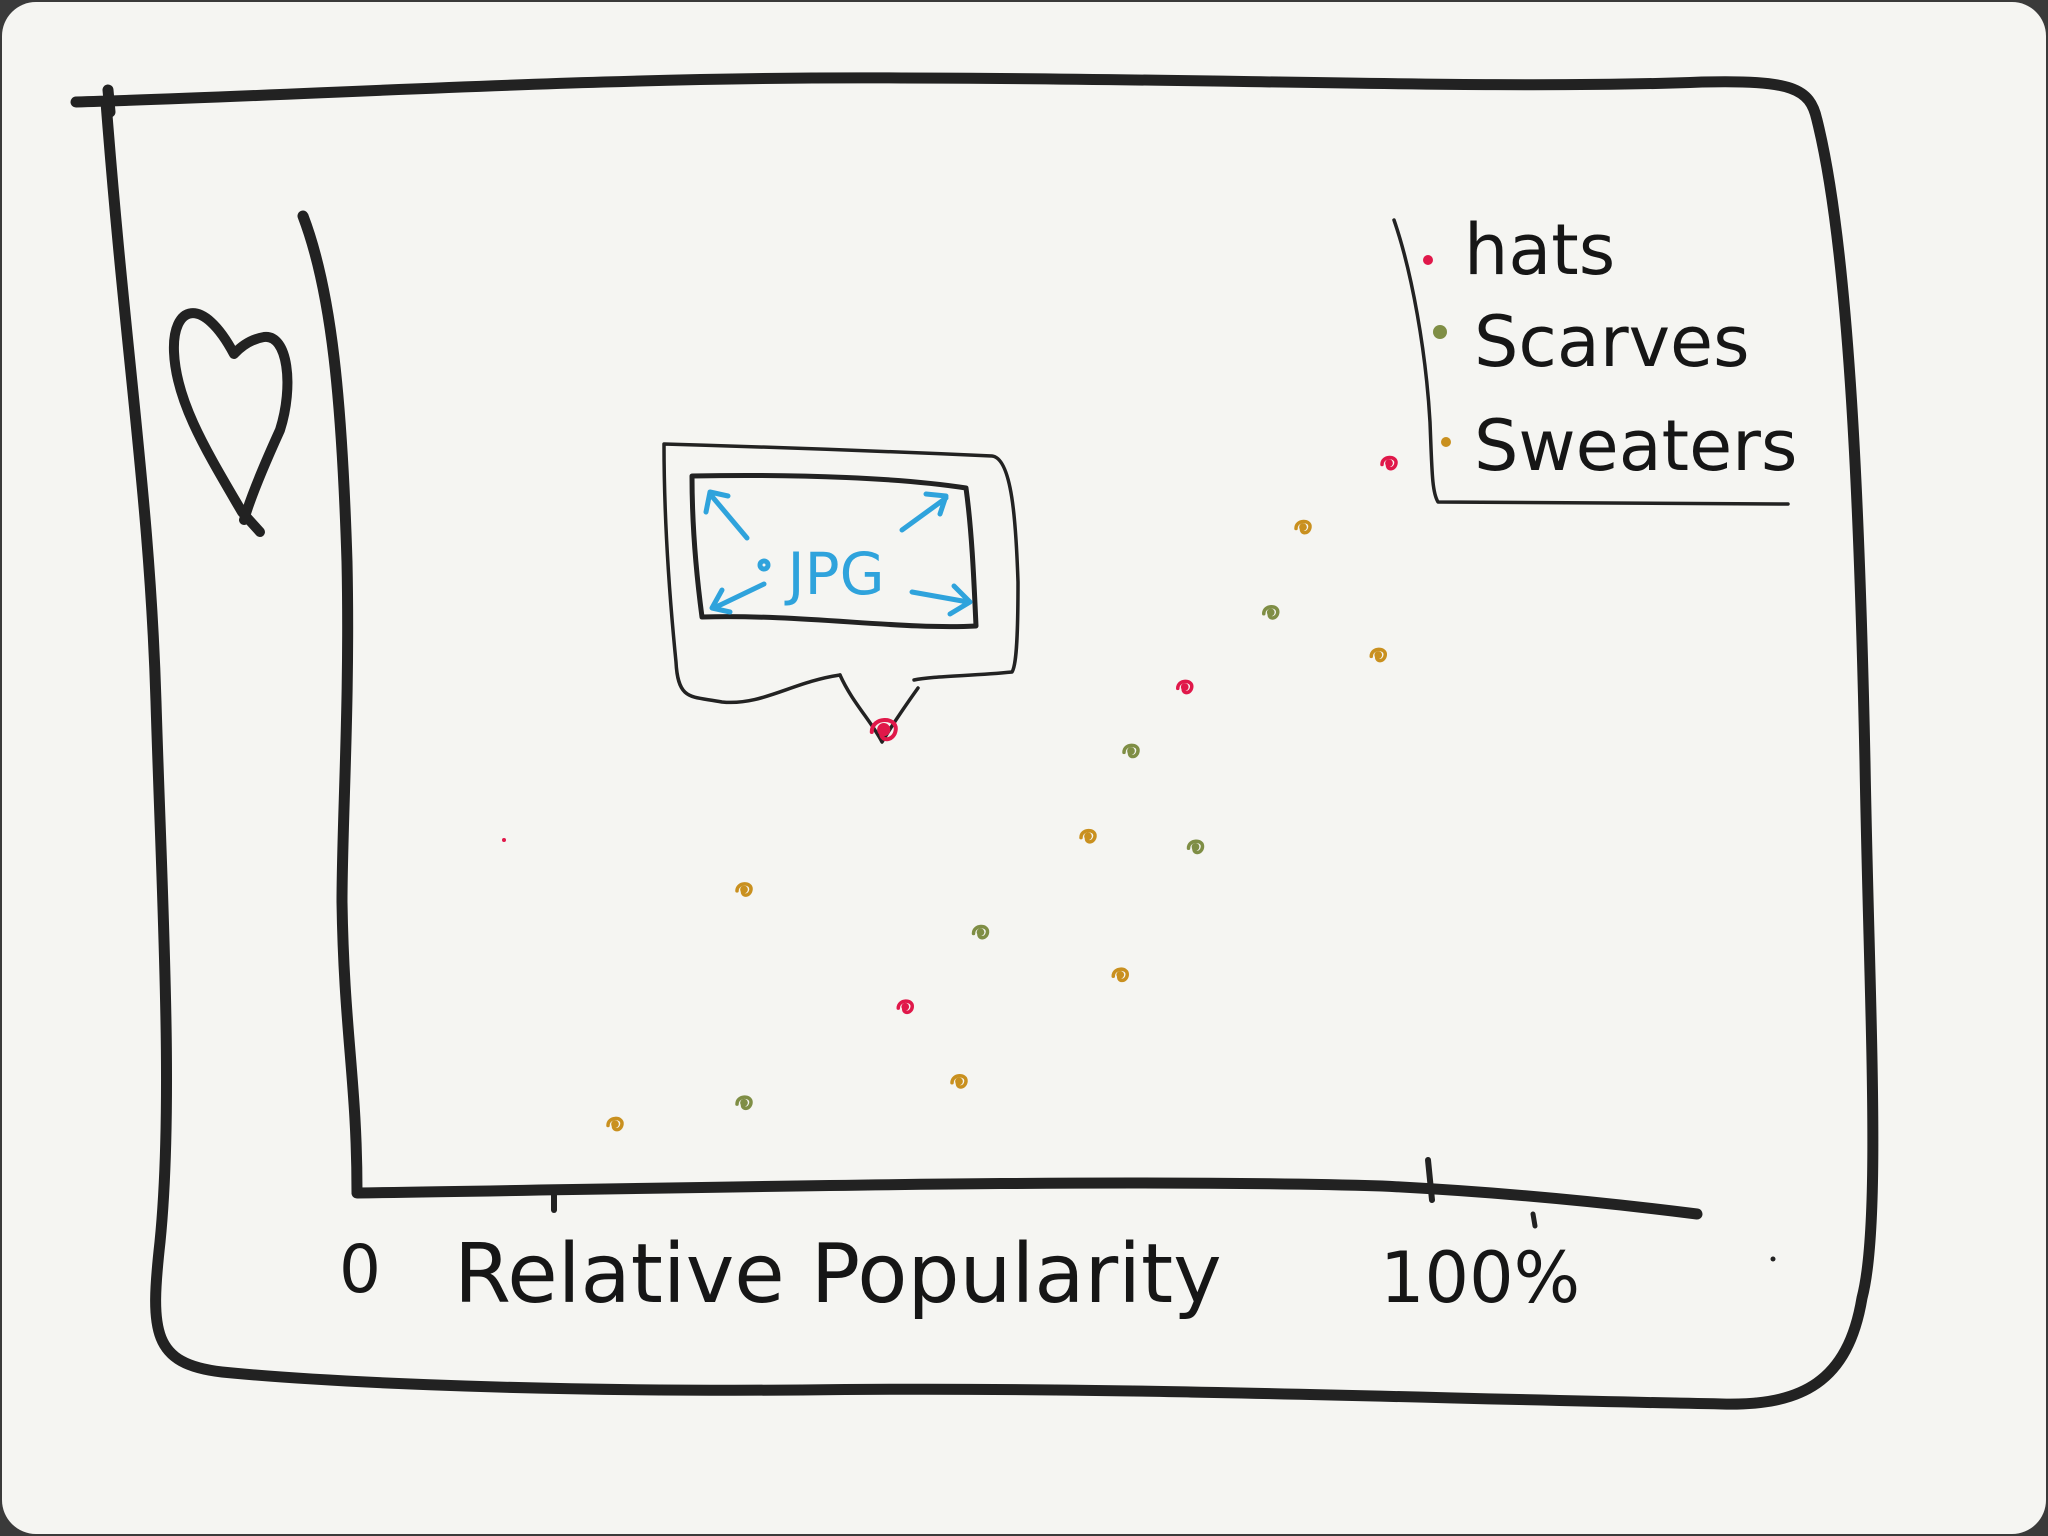 The height and width of the screenshot is (1536, 2048). I want to click on x-axis-min-label: 0, so click(360, 1269).